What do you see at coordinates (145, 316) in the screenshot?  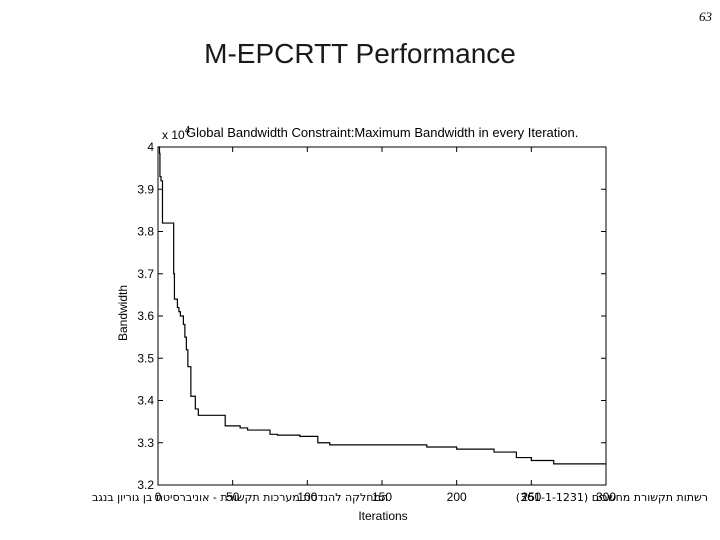 I see `y-tick-label: 3.6` at bounding box center [145, 316].